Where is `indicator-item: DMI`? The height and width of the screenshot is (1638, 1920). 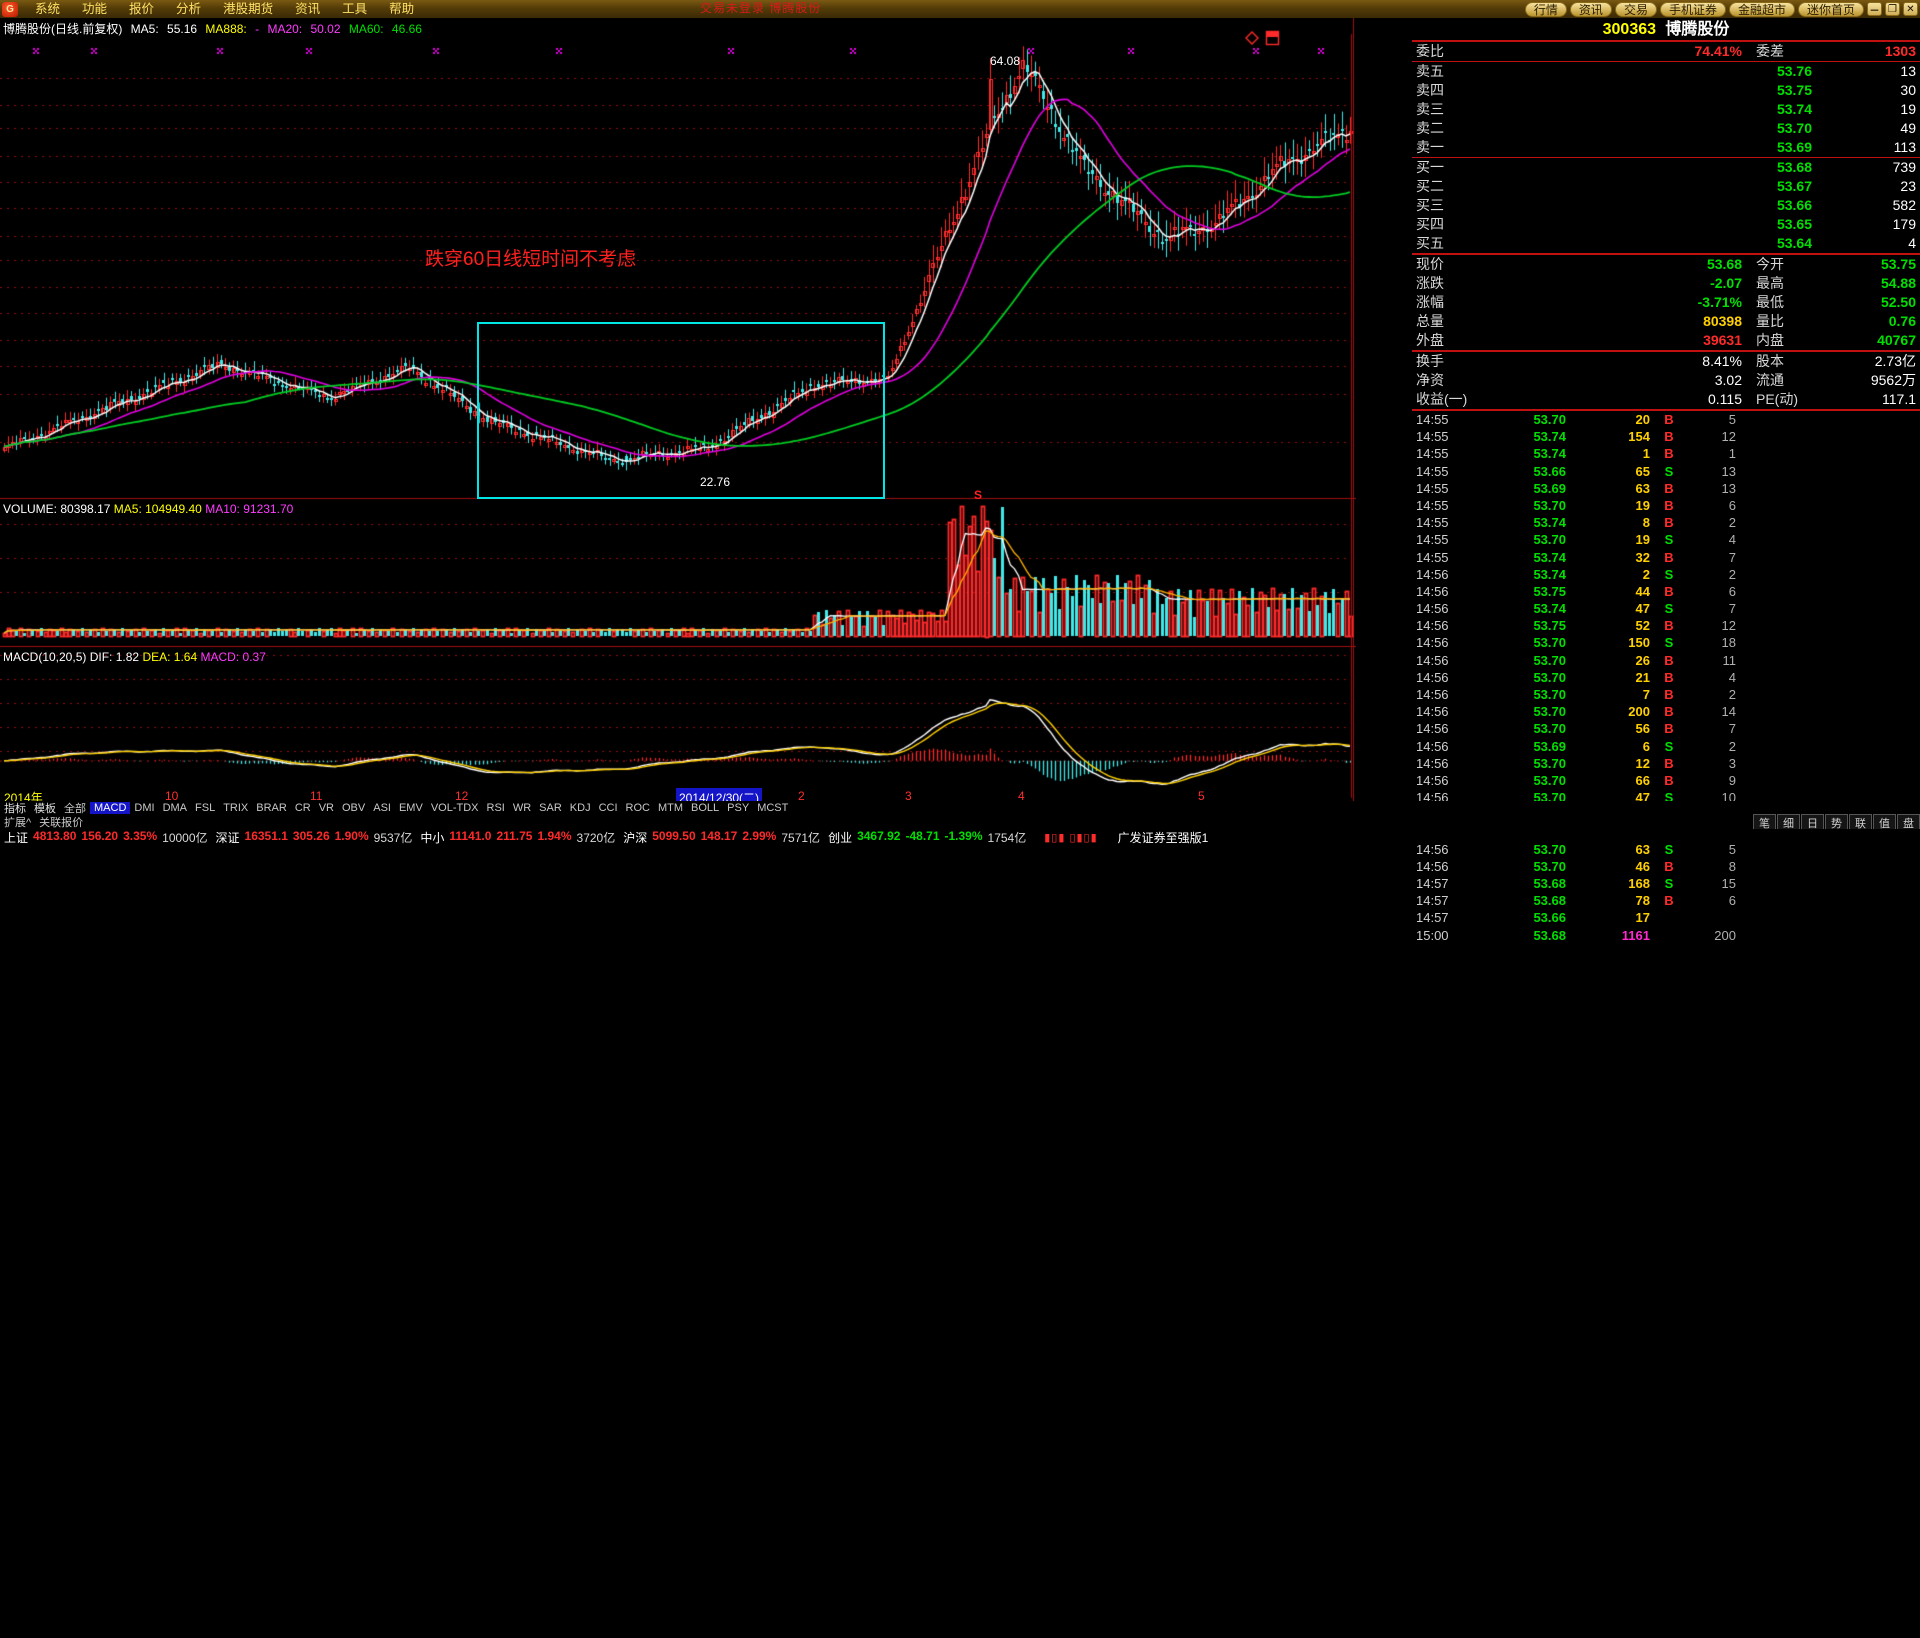 indicator-item: DMI is located at coordinates (144, 808).